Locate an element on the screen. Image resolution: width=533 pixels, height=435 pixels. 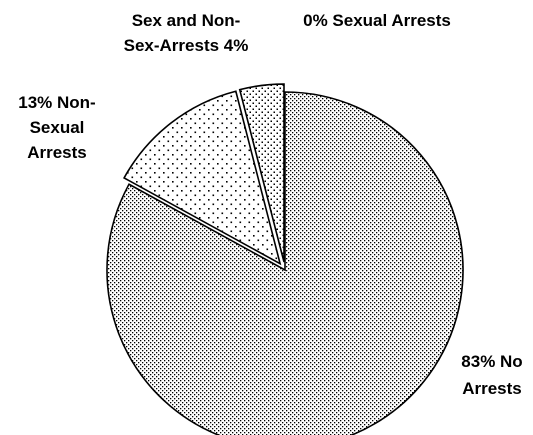
pie-label-sex-and-non-sex-arrests: Sex and Non-Sex-Arrests 4% is located at coordinates (186, 33).